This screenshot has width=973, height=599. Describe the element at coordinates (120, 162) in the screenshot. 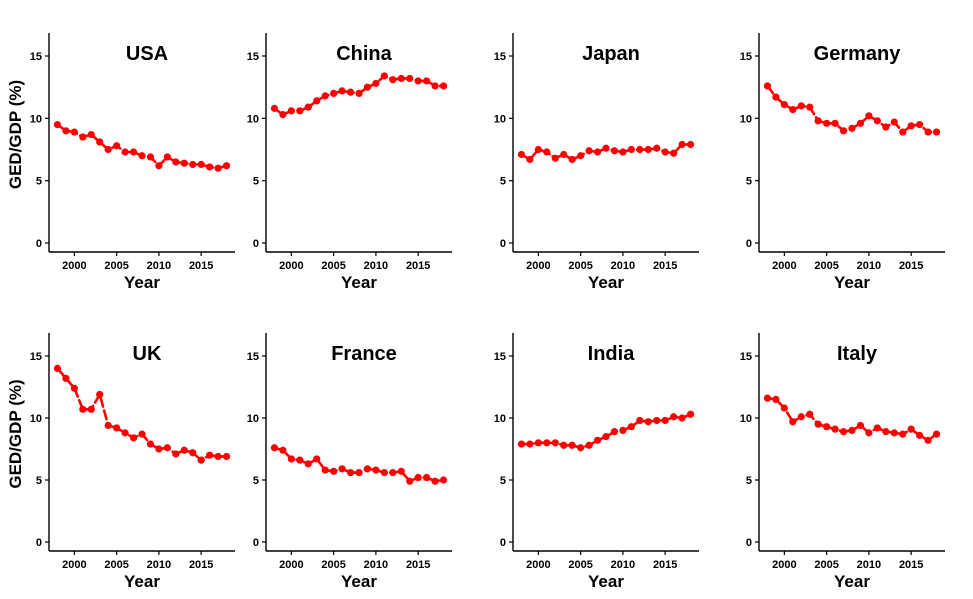

I see `panel-usa: 0 5 10 15 2000 2005 2010 2015 Year GED/GDP (%) USA` at that location.